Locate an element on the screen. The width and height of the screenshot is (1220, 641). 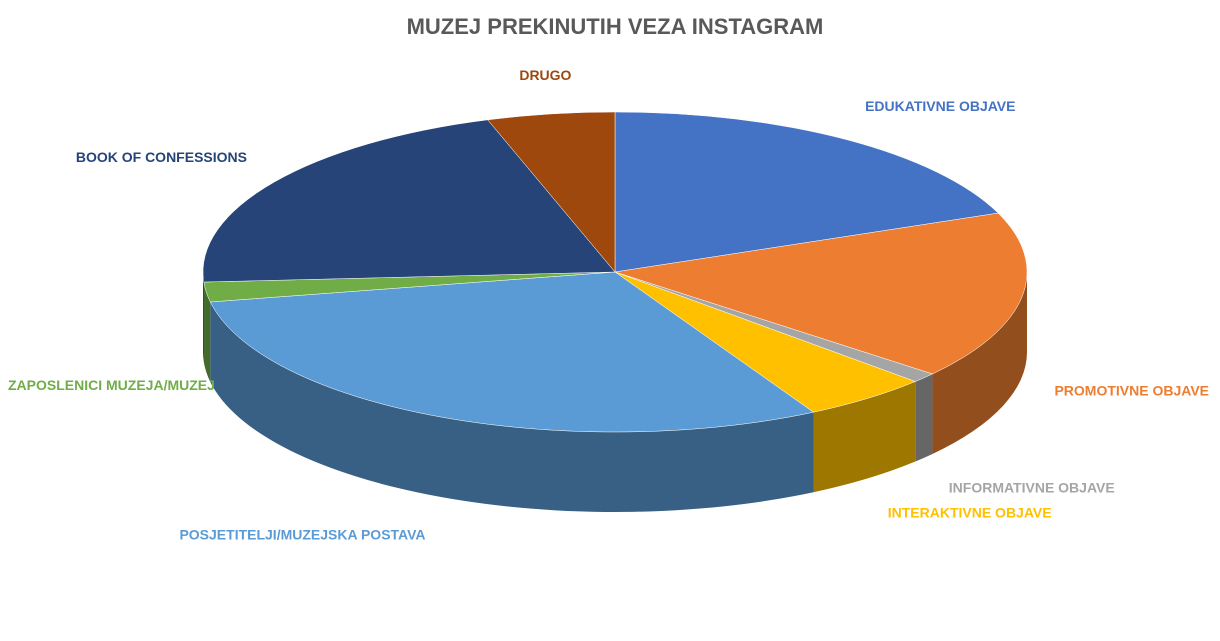
data-label: POSJETITELJI/MUZEJSKA POSTAVA is located at coordinates (302, 534).